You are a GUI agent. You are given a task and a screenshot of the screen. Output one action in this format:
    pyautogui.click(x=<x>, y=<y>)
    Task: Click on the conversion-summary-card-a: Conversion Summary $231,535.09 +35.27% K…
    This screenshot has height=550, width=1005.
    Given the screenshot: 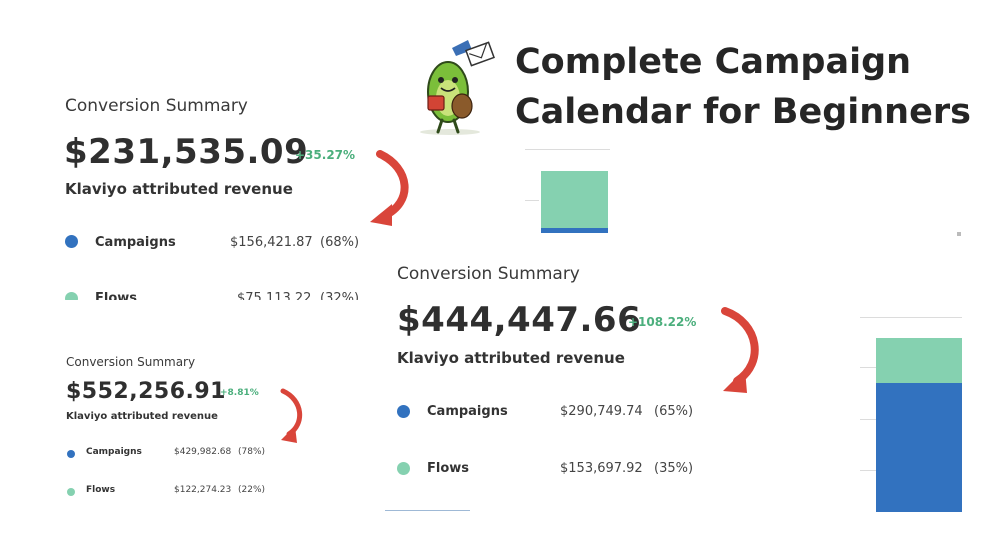 What is the action you would take?
    pyautogui.click(x=205, y=190)
    